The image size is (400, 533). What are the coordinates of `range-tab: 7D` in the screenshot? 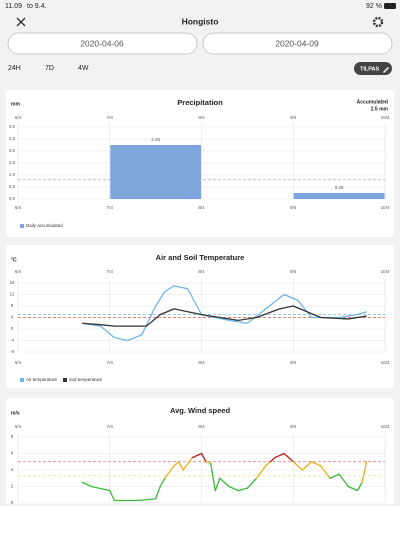 It's located at (49, 68).